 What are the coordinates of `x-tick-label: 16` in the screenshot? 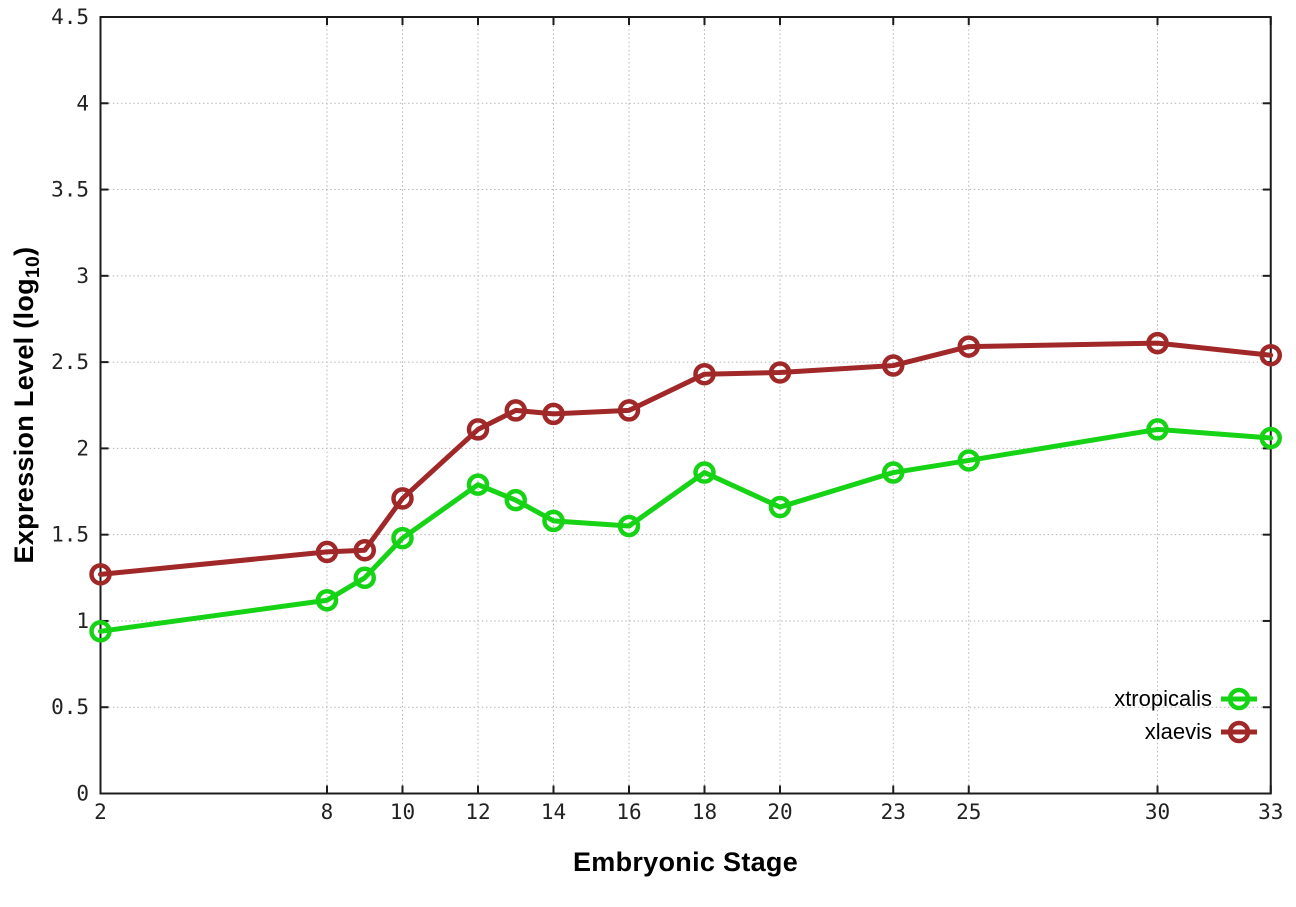 It's located at (628, 812).